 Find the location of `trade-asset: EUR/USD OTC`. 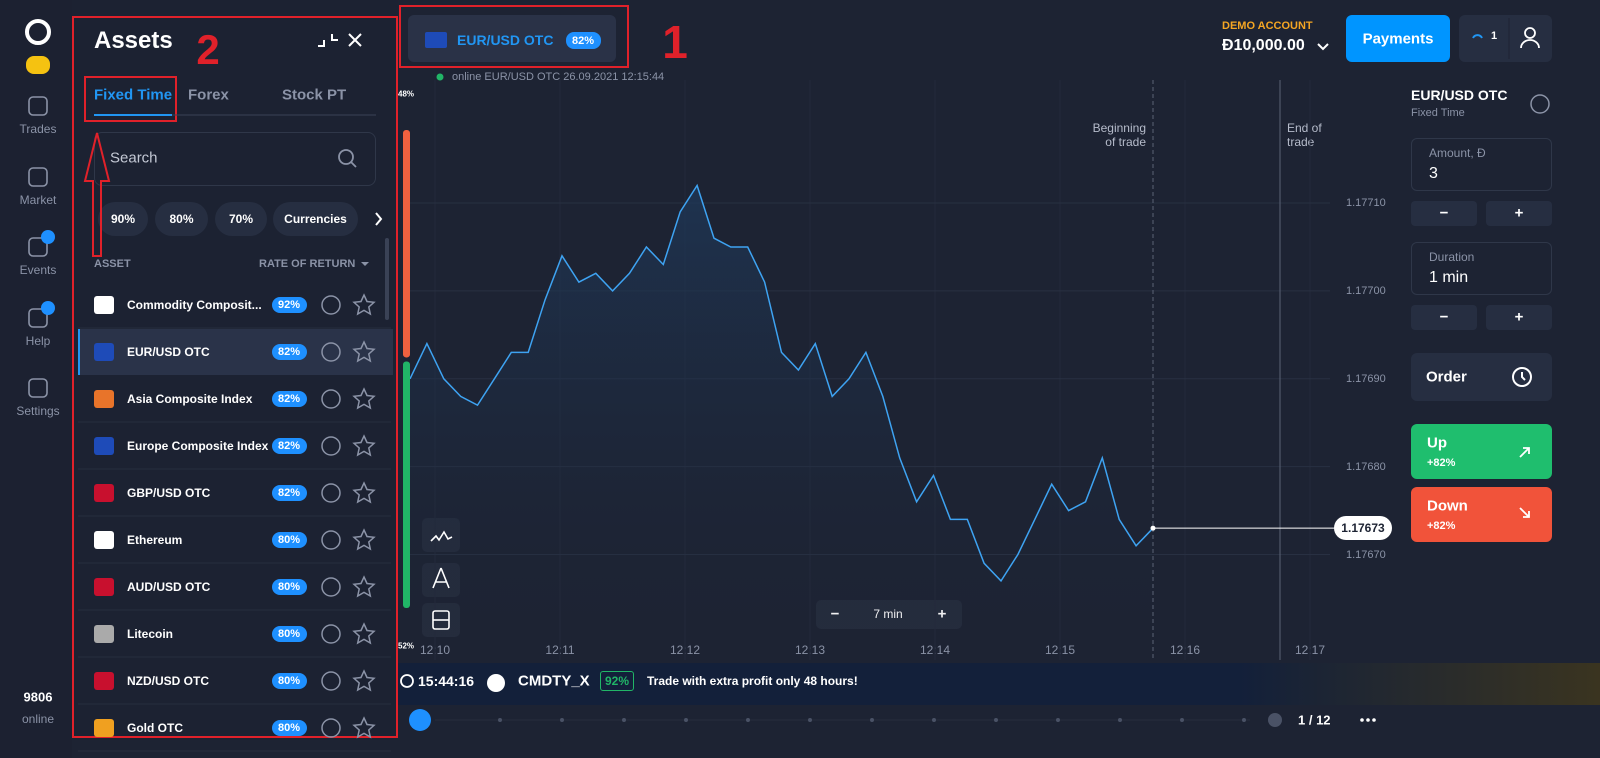

trade-asset: EUR/USD OTC is located at coordinates (1459, 95).